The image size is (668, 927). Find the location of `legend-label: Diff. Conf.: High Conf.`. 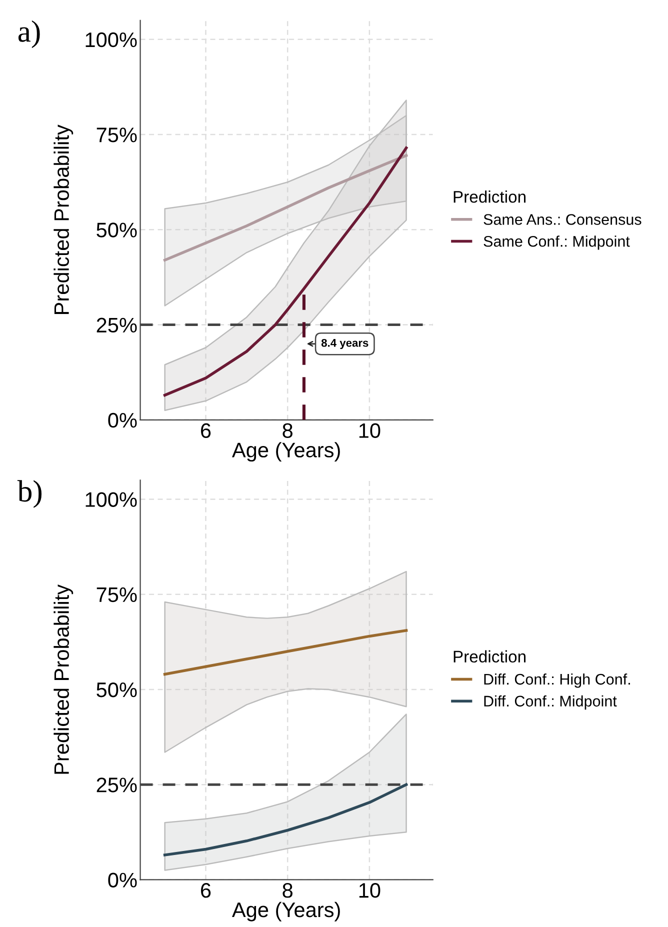

legend-label: Diff. Conf.: High Conf. is located at coordinates (557, 680).